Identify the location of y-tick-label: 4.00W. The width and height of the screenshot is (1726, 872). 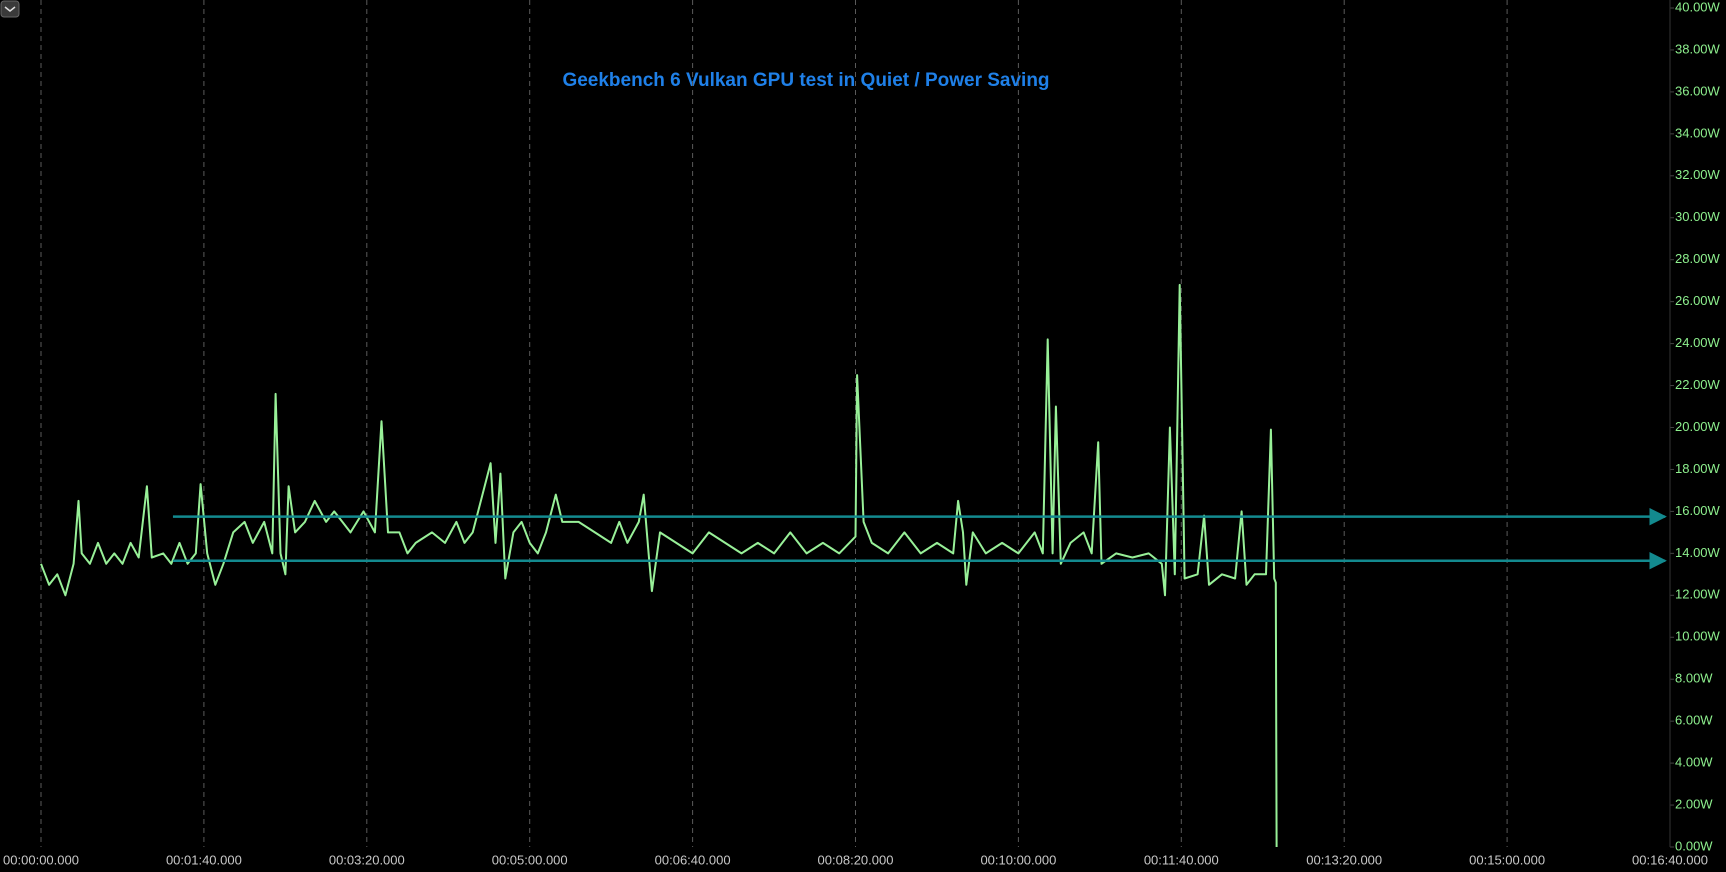
(1694, 762).